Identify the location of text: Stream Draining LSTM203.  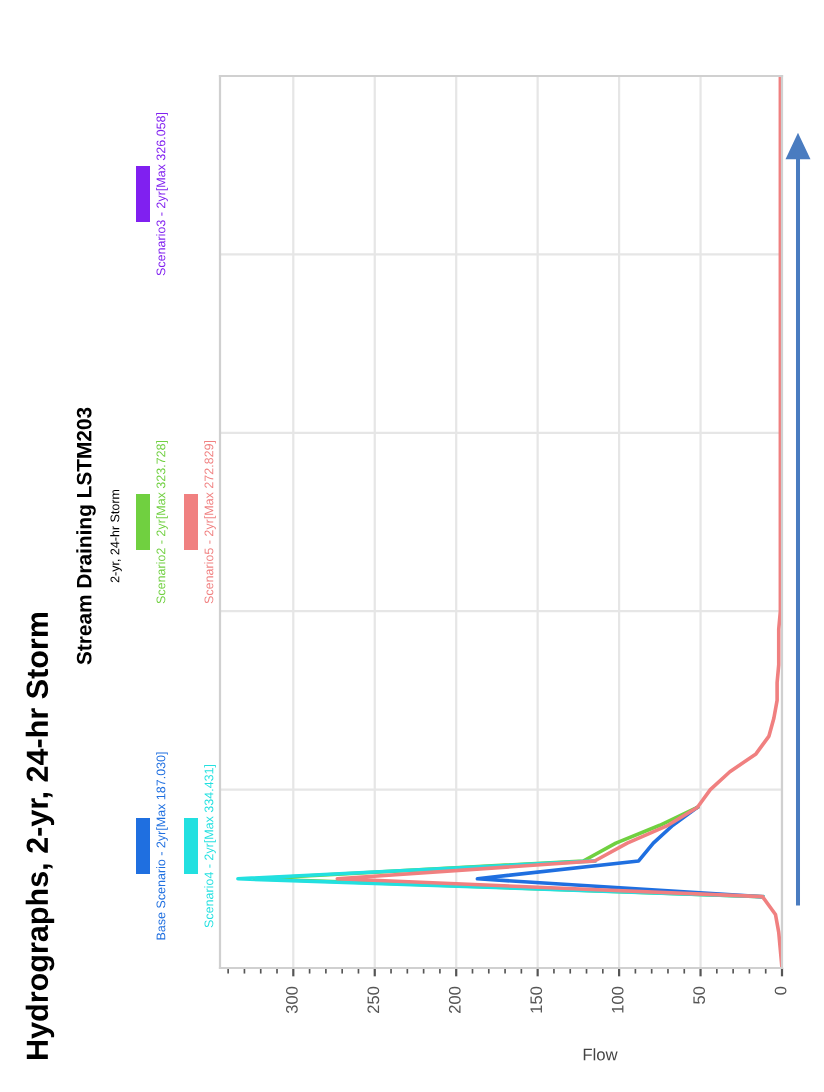
(86, 536).